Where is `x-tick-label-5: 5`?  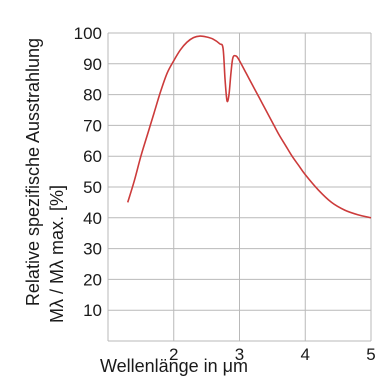 x-tick-label-5: 5 is located at coordinates (370, 354).